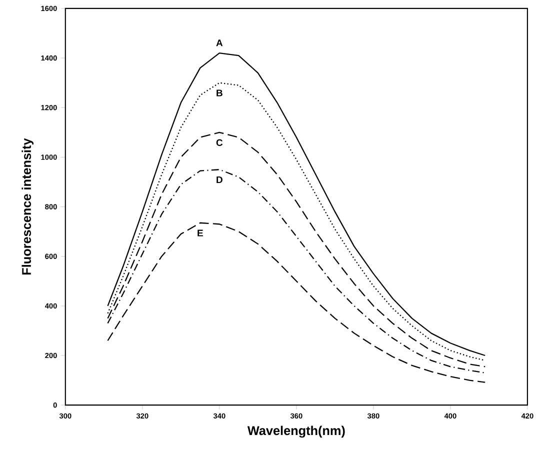 This screenshot has width=538, height=460. What do you see at coordinates (219, 93) in the screenshot?
I see `series-label: B` at bounding box center [219, 93].